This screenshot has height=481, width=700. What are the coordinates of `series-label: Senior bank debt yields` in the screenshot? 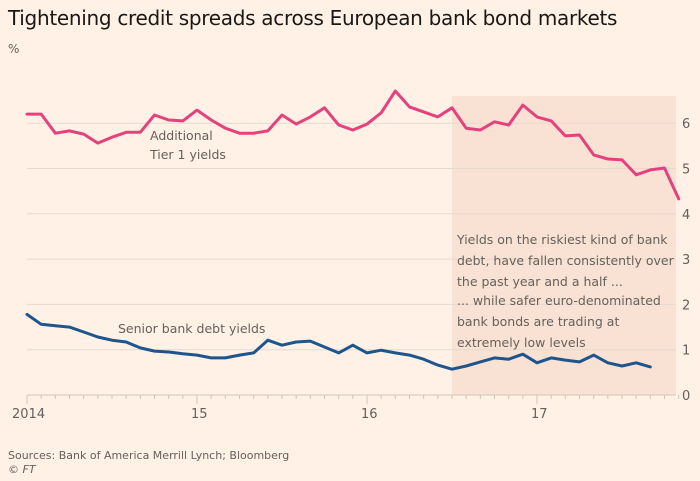 It's located at (191, 328).